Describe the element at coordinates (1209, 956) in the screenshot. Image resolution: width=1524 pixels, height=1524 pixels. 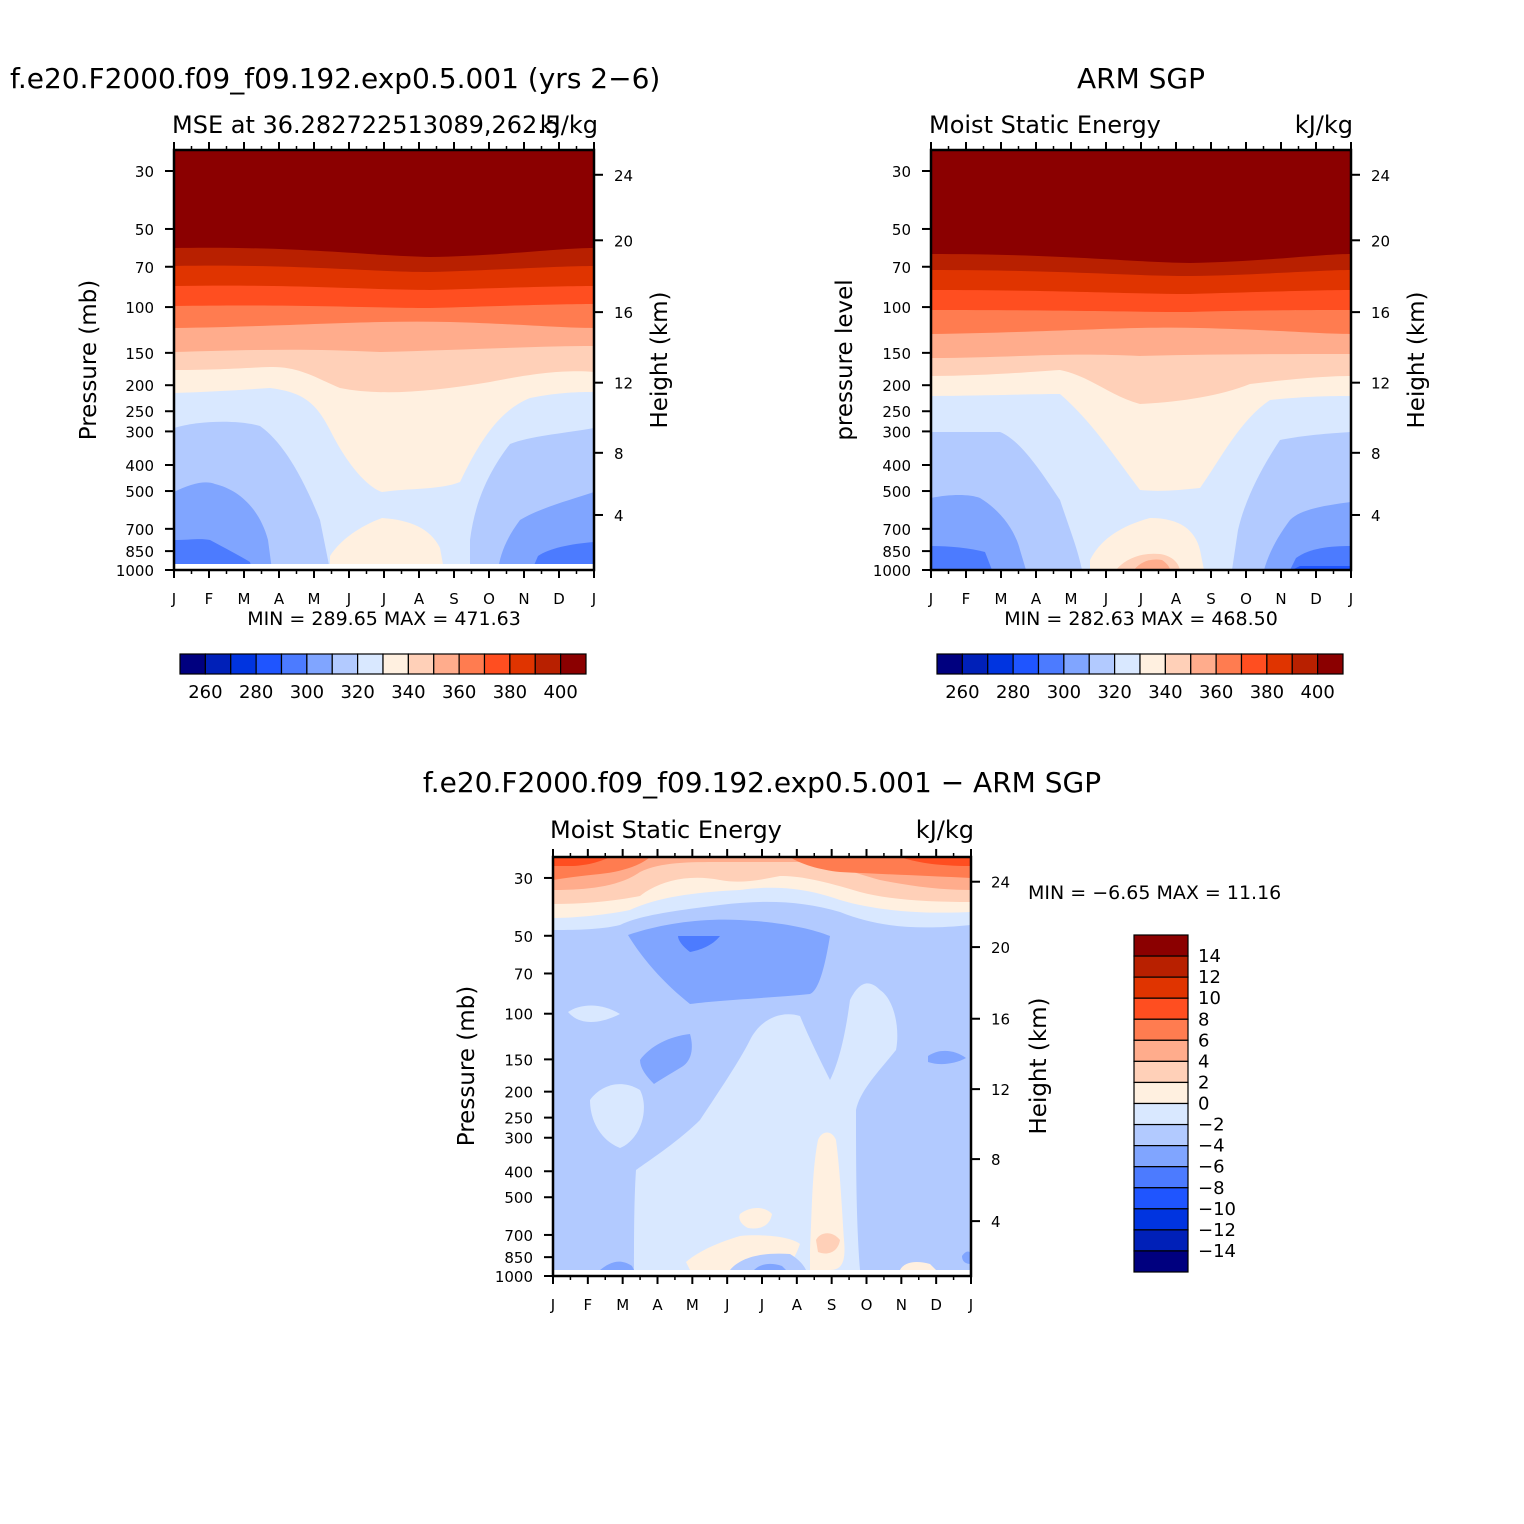
I see `colorbar-label: 14` at that location.